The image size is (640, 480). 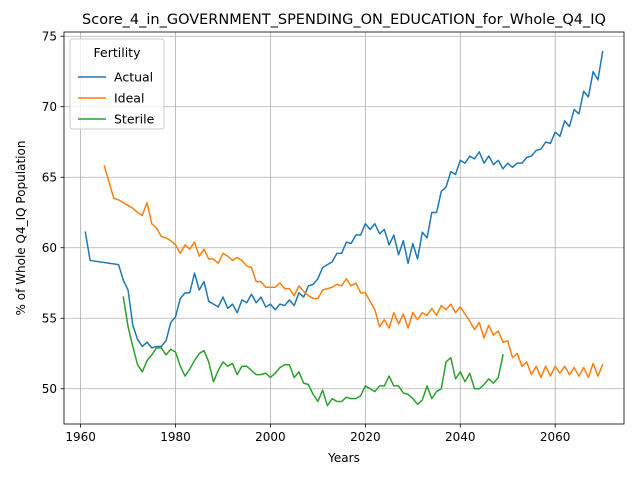 I want to click on legend-label-actual: Actual, so click(x=133, y=77).